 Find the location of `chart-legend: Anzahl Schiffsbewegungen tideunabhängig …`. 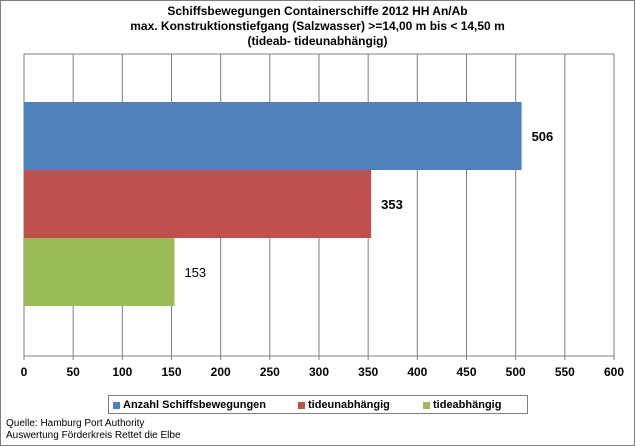

chart-legend: Anzahl Schiffsbewegungen tideunabhängig … is located at coordinates (318, 404).